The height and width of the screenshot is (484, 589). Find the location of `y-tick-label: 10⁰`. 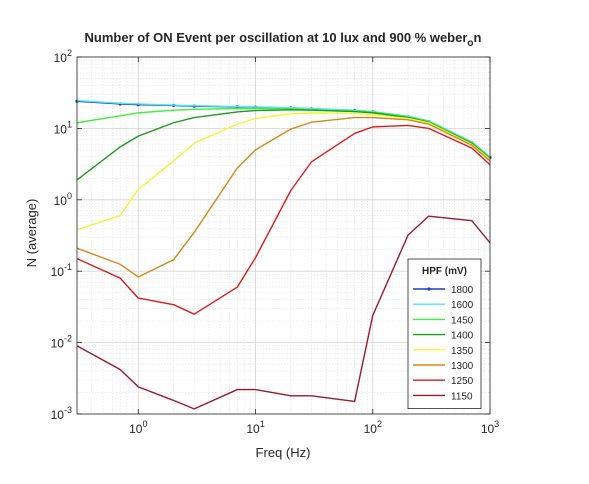

y-tick-label: 10⁰ is located at coordinates (63, 199).